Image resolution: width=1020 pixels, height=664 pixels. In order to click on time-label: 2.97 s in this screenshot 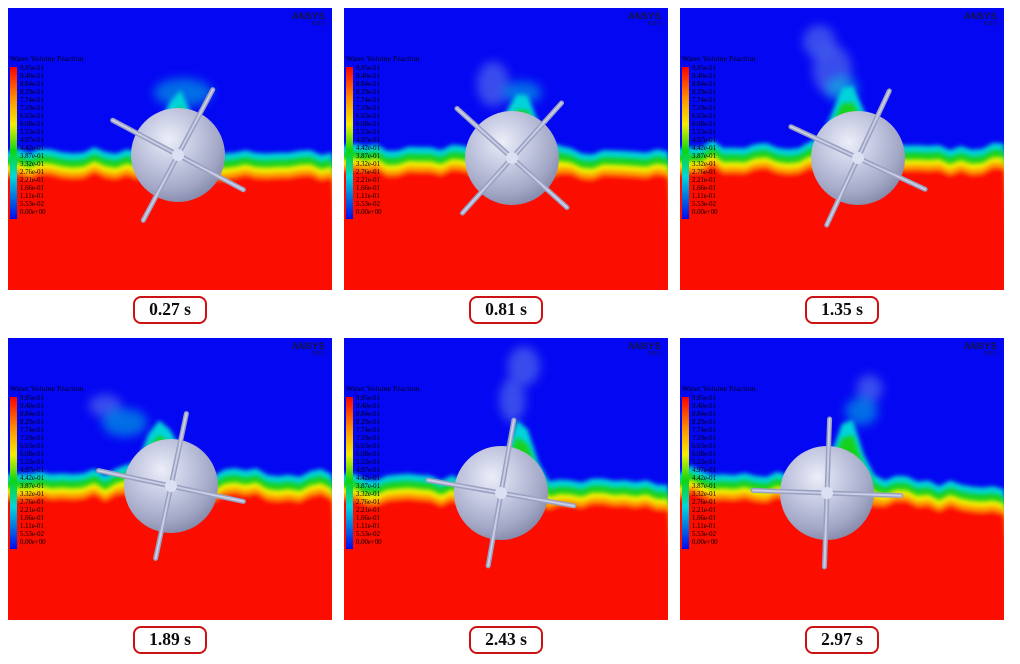, I will do `click(842, 640)`.